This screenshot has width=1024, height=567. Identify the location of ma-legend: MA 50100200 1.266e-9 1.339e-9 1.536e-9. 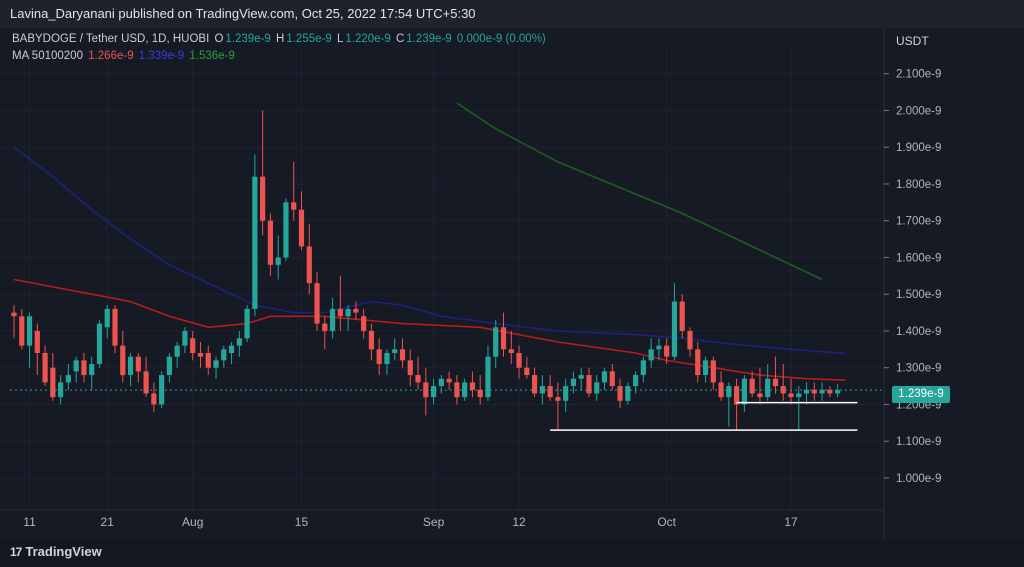
(124, 56).